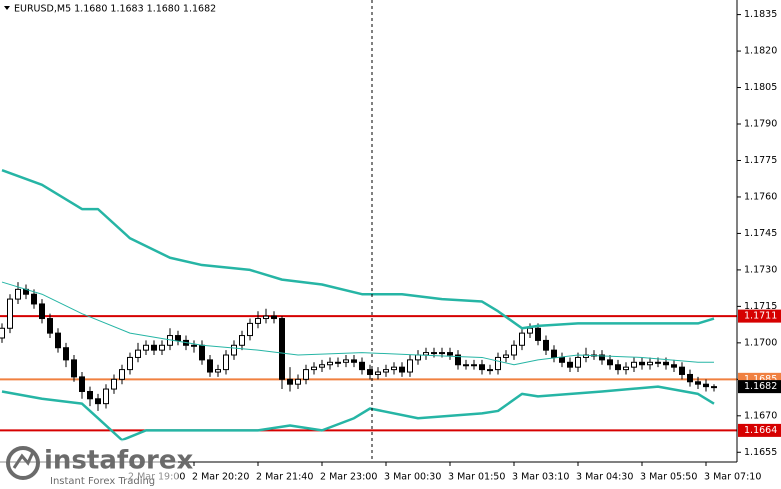 This screenshot has height=489, width=781. Describe the element at coordinates (119, 461) in the screenshot. I see `watermark-brand: instaforex` at that location.